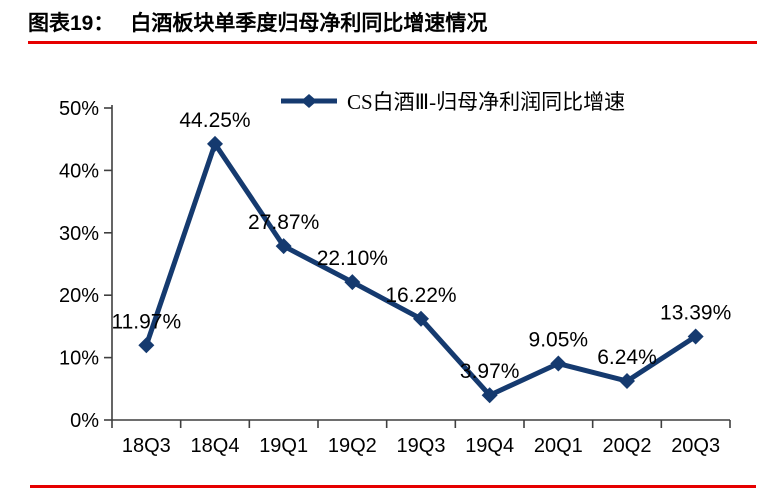 Image resolution: width=761 pixels, height=494 pixels. What do you see at coordinates (79, 109) in the screenshot?
I see `y-tick-label: 50%` at bounding box center [79, 109].